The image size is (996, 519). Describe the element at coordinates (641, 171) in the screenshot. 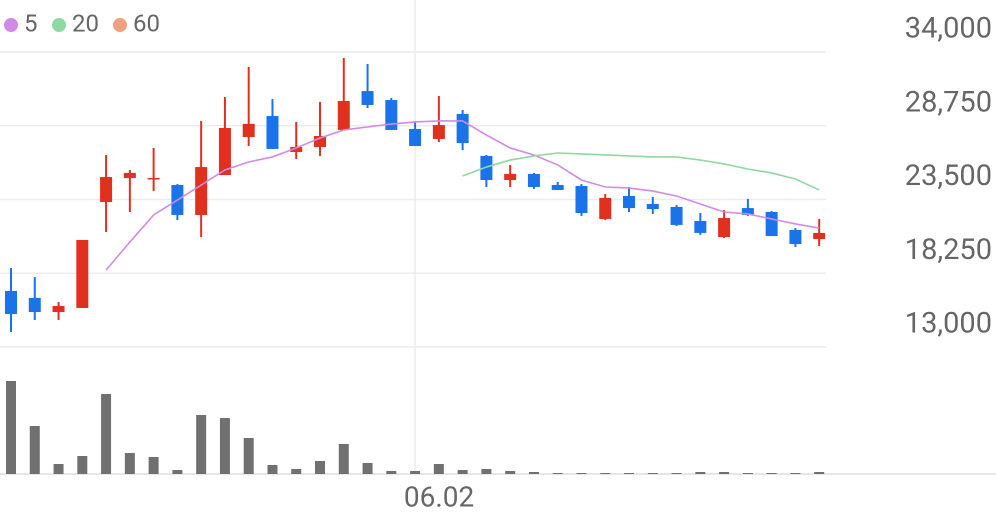

I see `ma-line` at that location.